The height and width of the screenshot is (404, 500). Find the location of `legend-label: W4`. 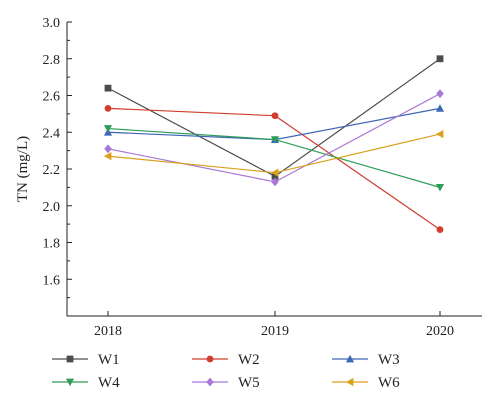

legend-label: W4 is located at coordinates (109, 383).